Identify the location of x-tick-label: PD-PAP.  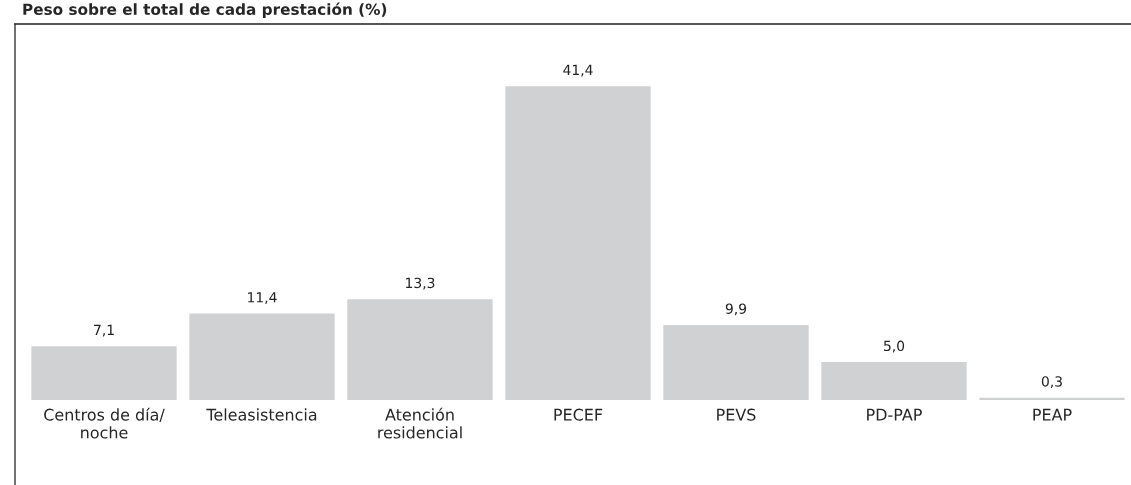
(894, 414).